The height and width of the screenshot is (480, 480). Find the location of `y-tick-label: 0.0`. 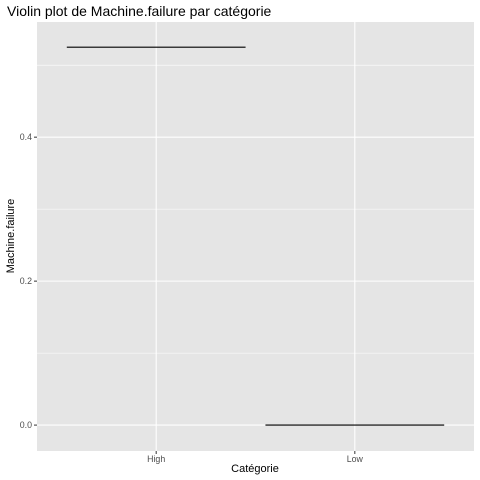

y-tick-label: 0.0 is located at coordinates (26, 425).